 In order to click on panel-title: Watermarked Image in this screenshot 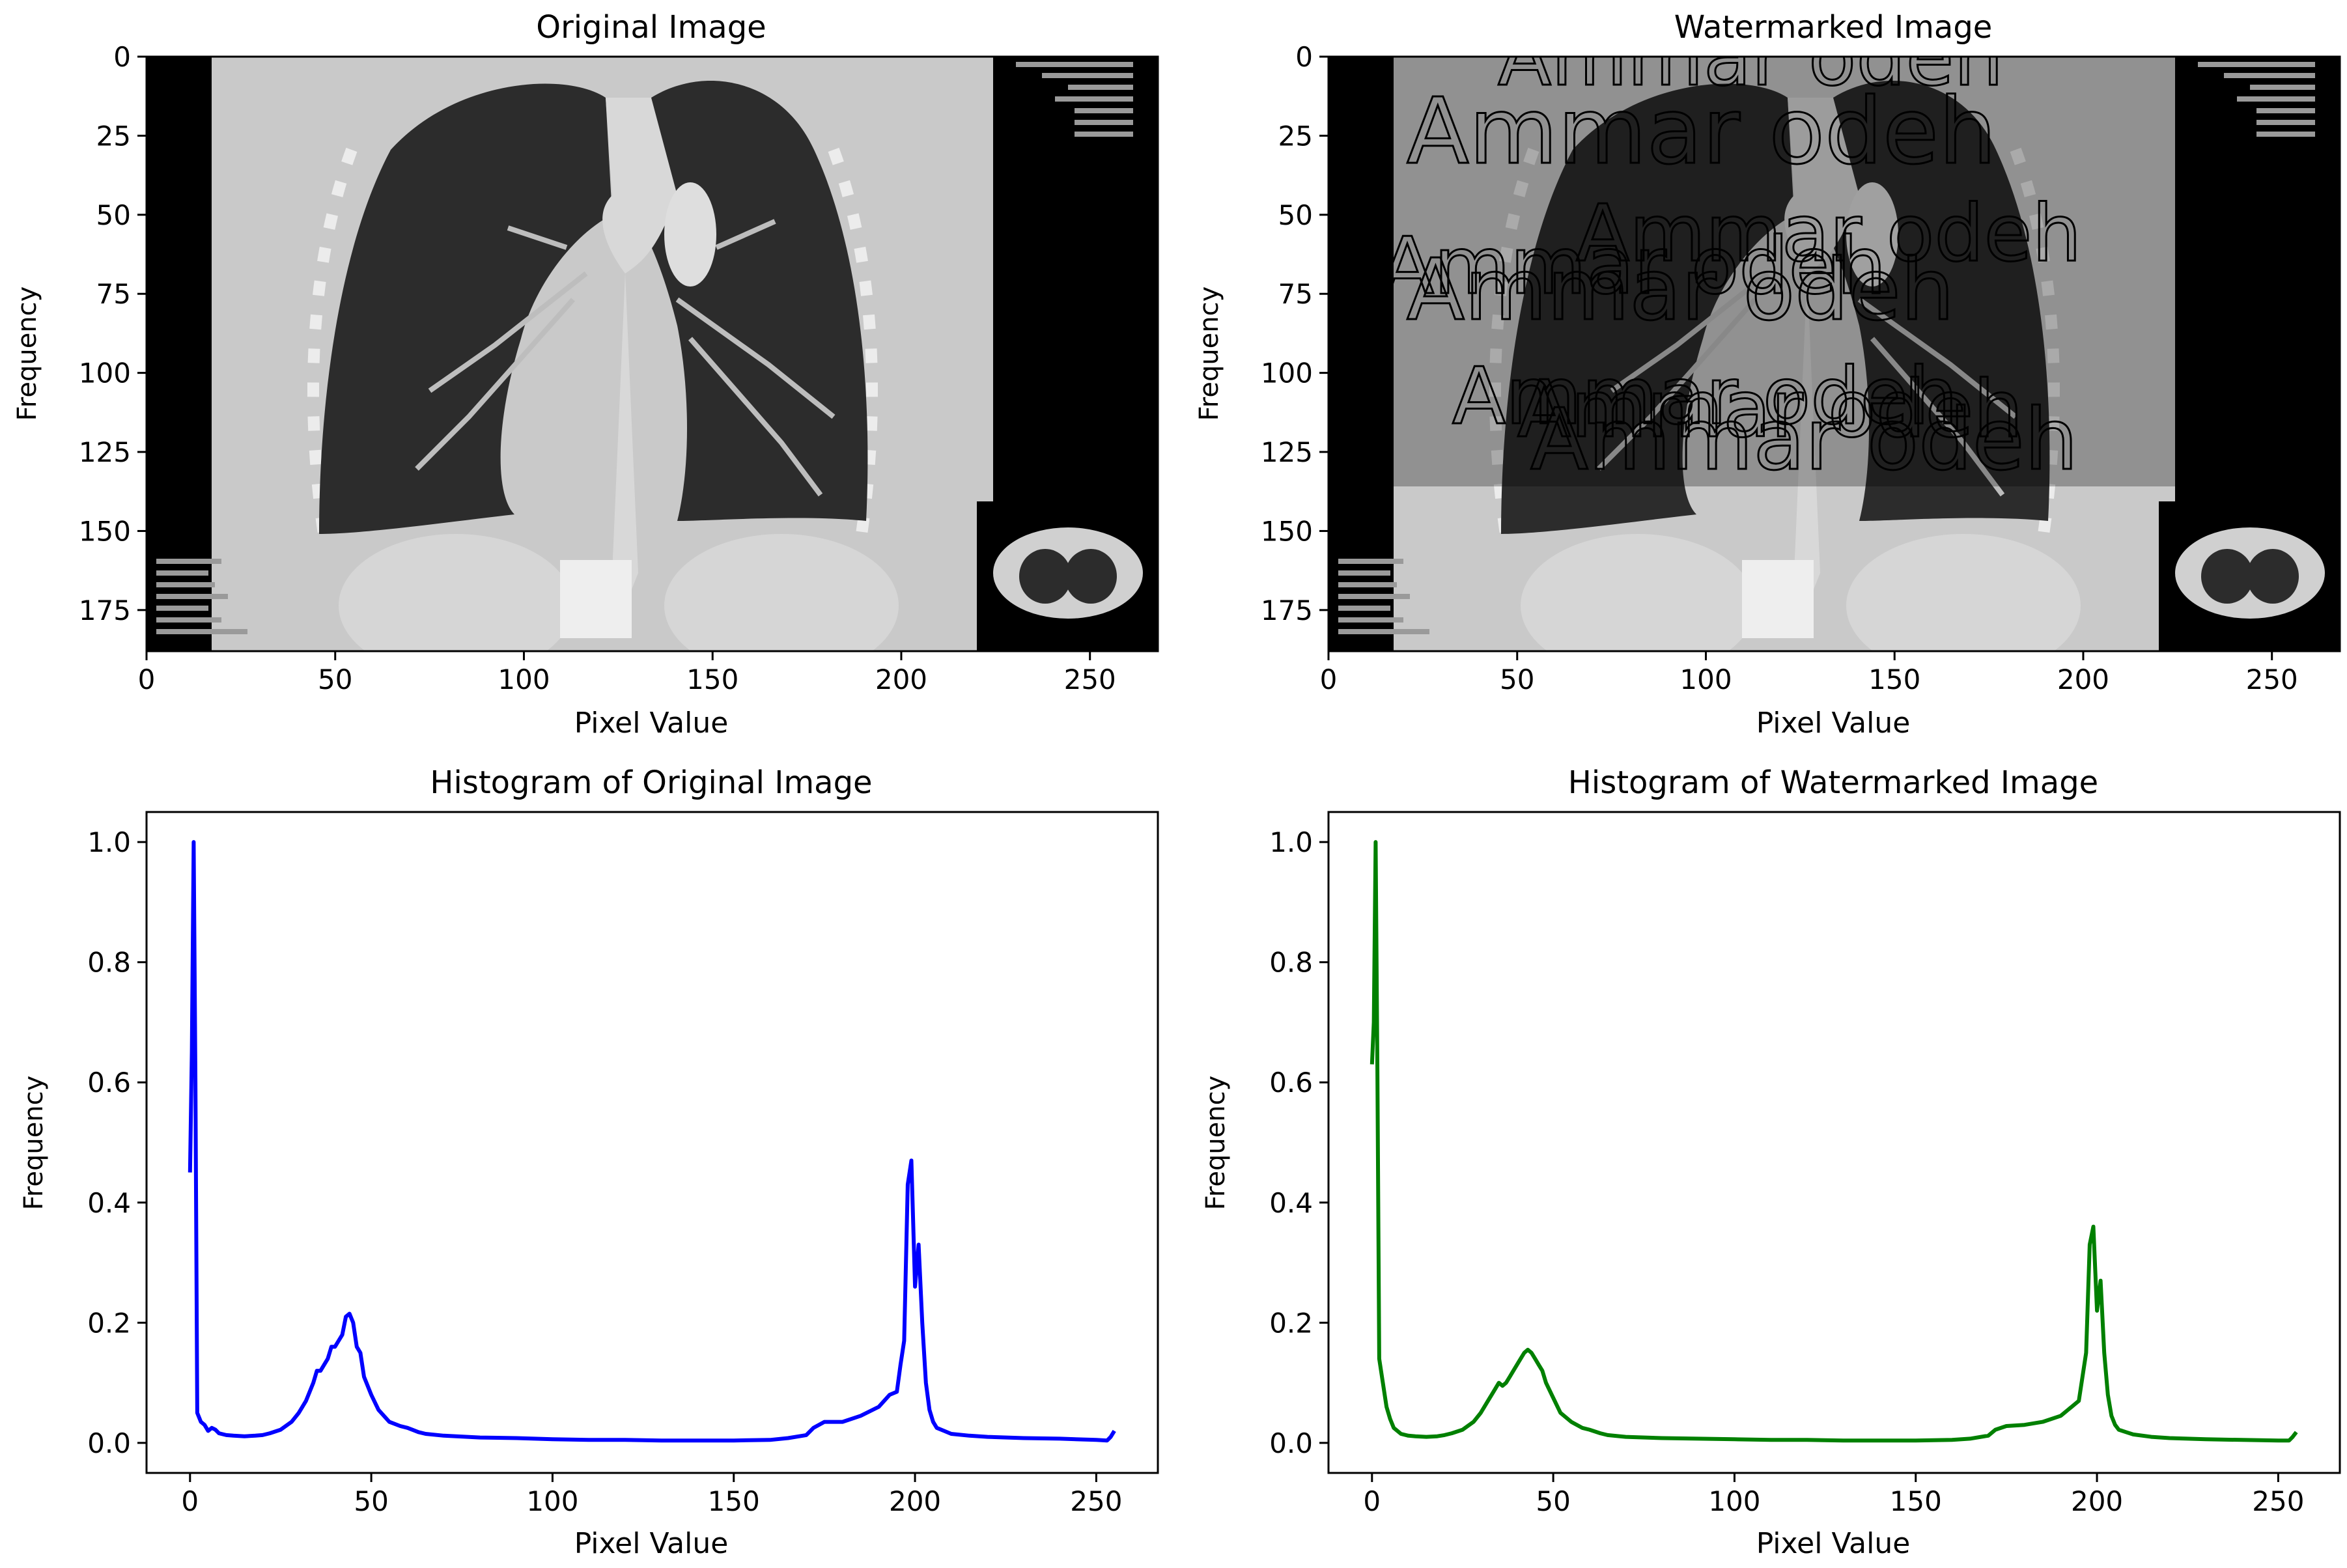, I will do `click(1833, 28)`.